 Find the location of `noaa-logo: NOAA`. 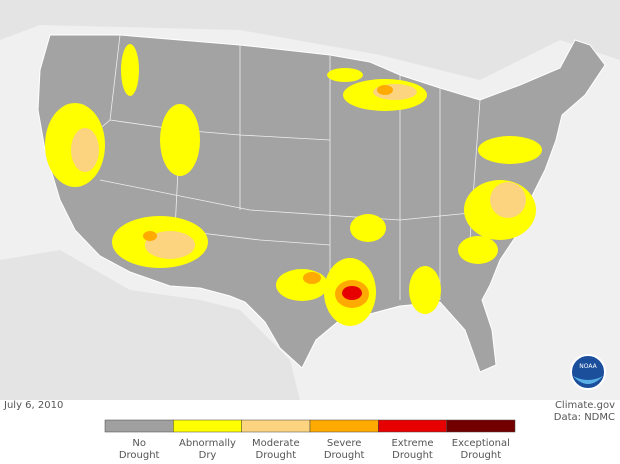

noaa-logo: NOAA is located at coordinates (588, 372).